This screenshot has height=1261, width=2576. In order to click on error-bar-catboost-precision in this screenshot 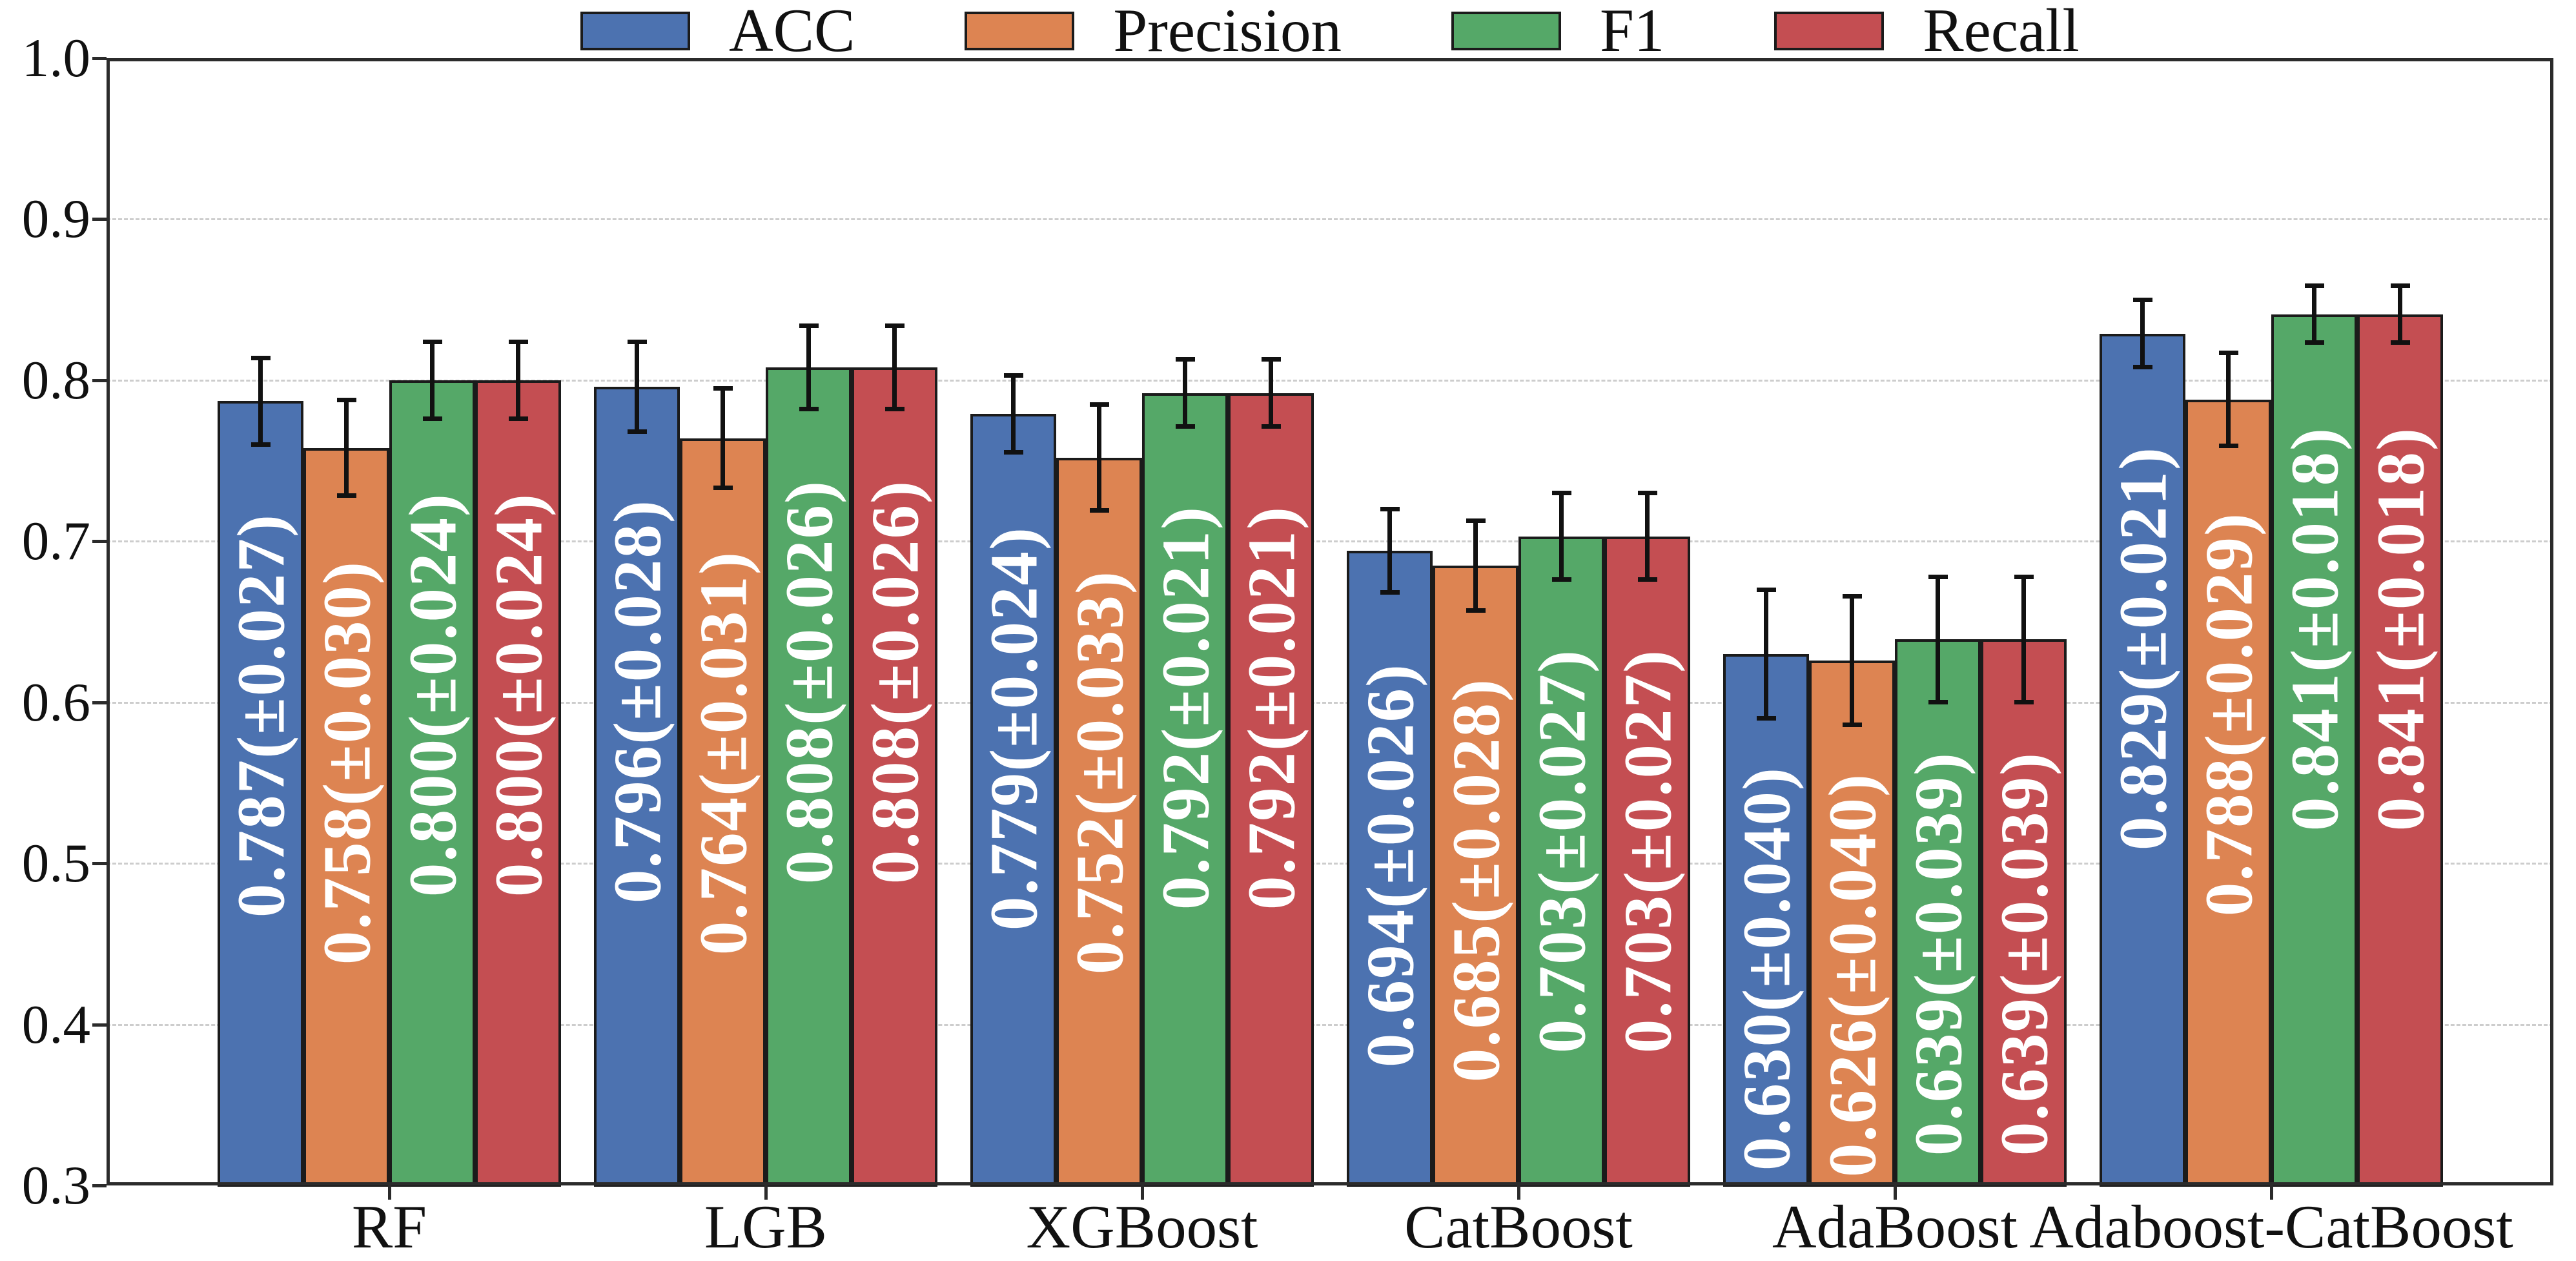, I will do `click(1475, 565)`.